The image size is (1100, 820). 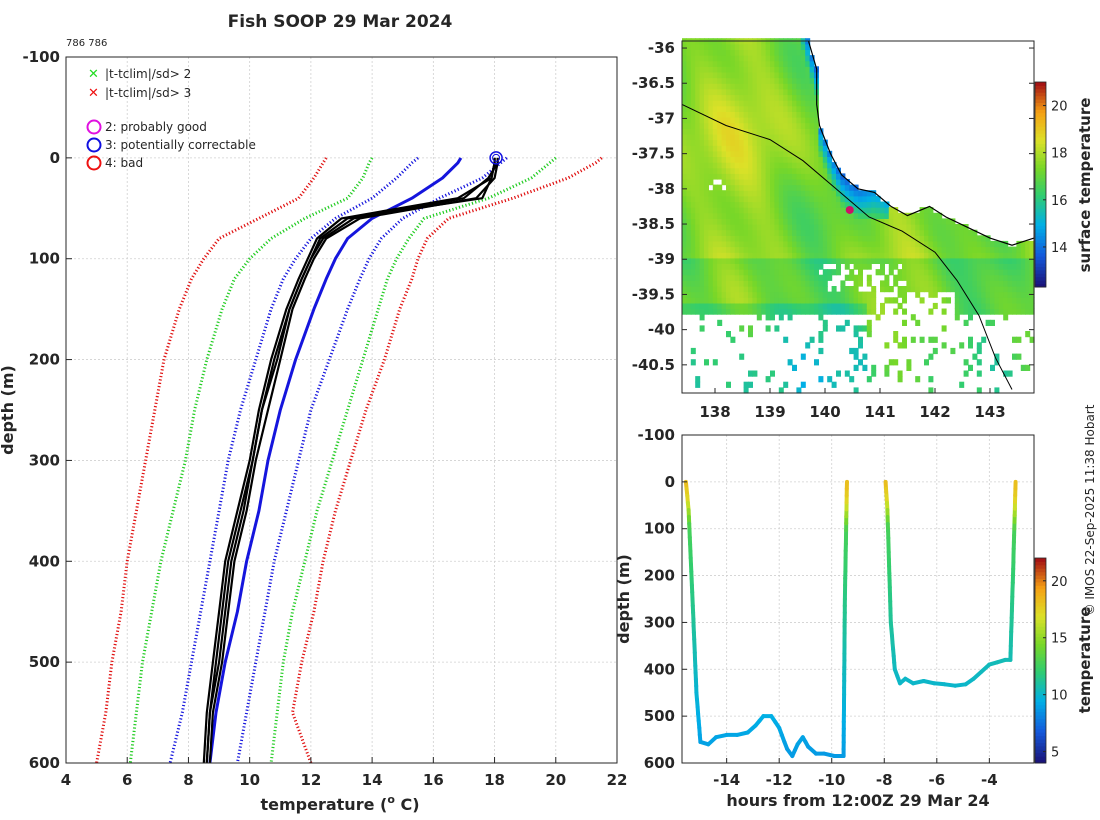 What do you see at coordinates (44, 561) in the screenshot?
I see `profile-y-tick-label: 400` at bounding box center [44, 561].